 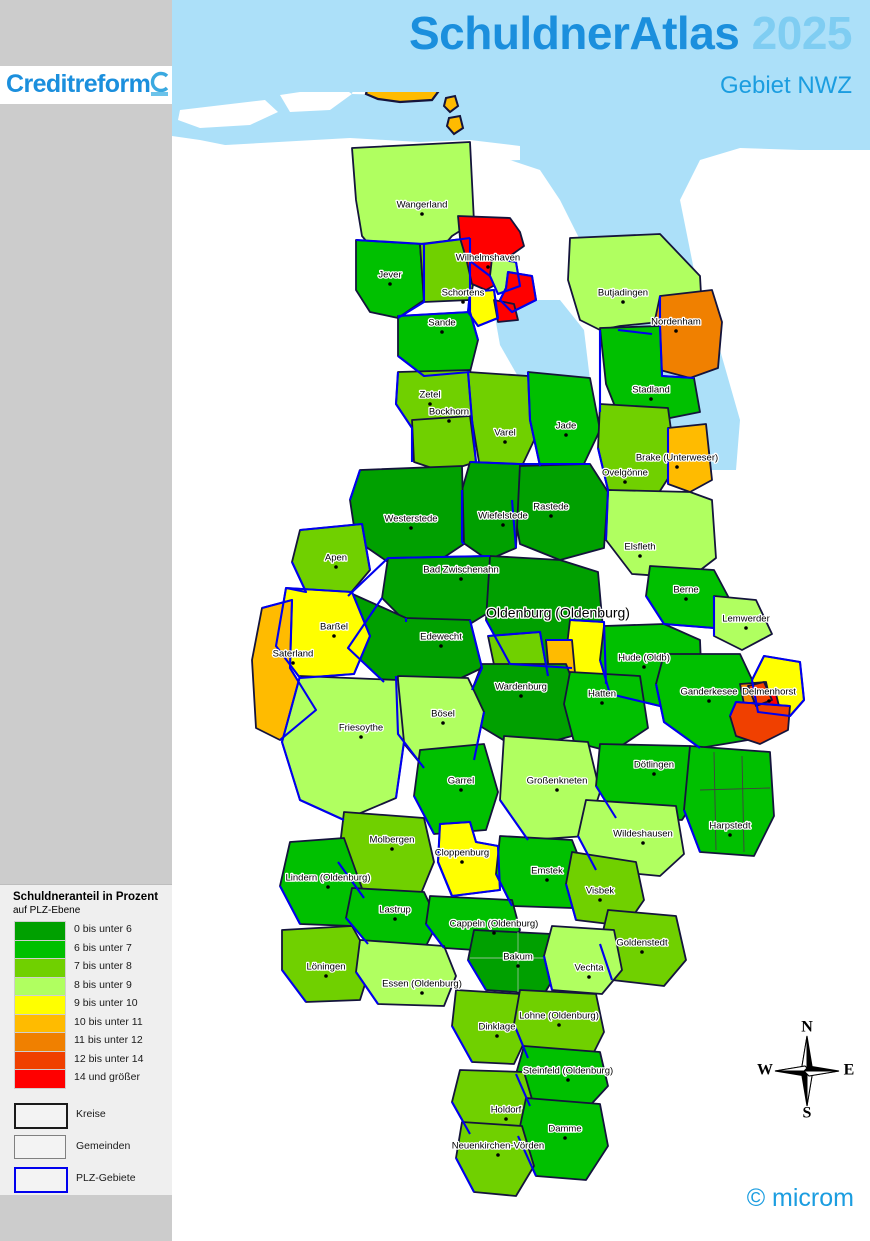 What do you see at coordinates (293, 654) in the screenshot?
I see `commune-label: Saterland` at bounding box center [293, 654].